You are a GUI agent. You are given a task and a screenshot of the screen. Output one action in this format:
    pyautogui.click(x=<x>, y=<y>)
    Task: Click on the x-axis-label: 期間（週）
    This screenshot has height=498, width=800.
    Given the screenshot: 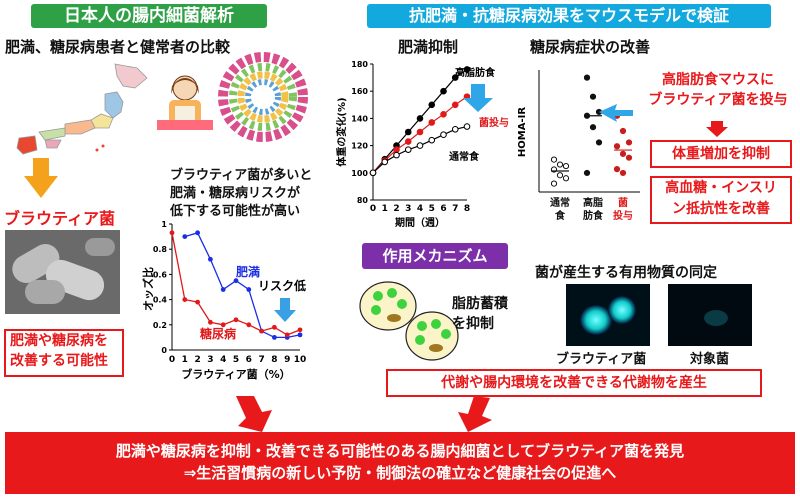 What is the action you would take?
    pyautogui.click(x=420, y=222)
    